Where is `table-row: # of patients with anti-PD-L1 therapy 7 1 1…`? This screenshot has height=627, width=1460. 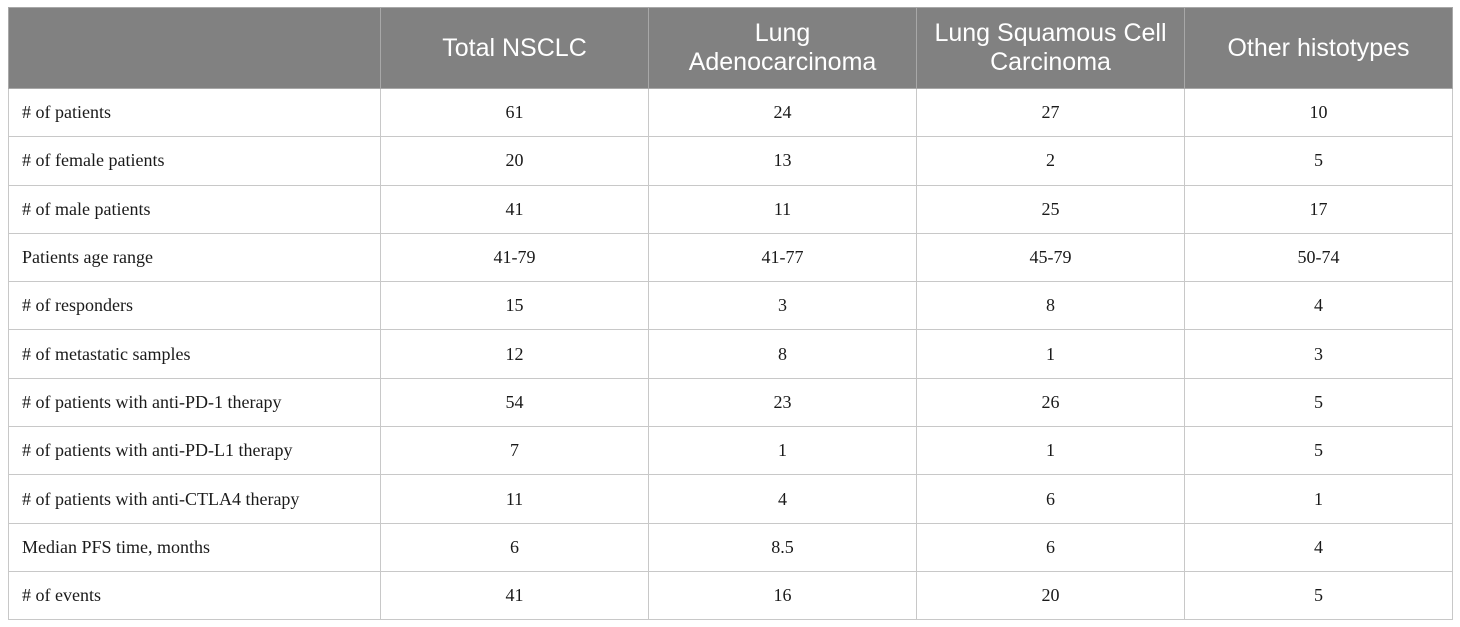
table-row: # of patients with anti-PD-L1 therapy 7 1 1… is located at coordinates (730, 451).